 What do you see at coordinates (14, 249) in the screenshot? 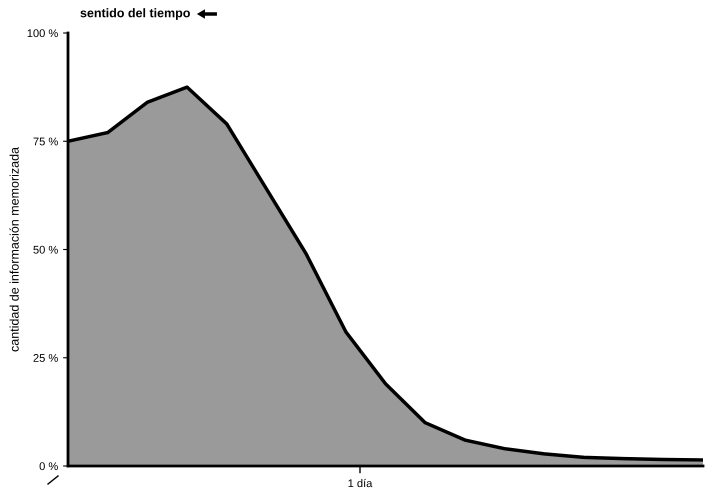
I see `y-axis-title: cantidad de información memorizada` at bounding box center [14, 249].